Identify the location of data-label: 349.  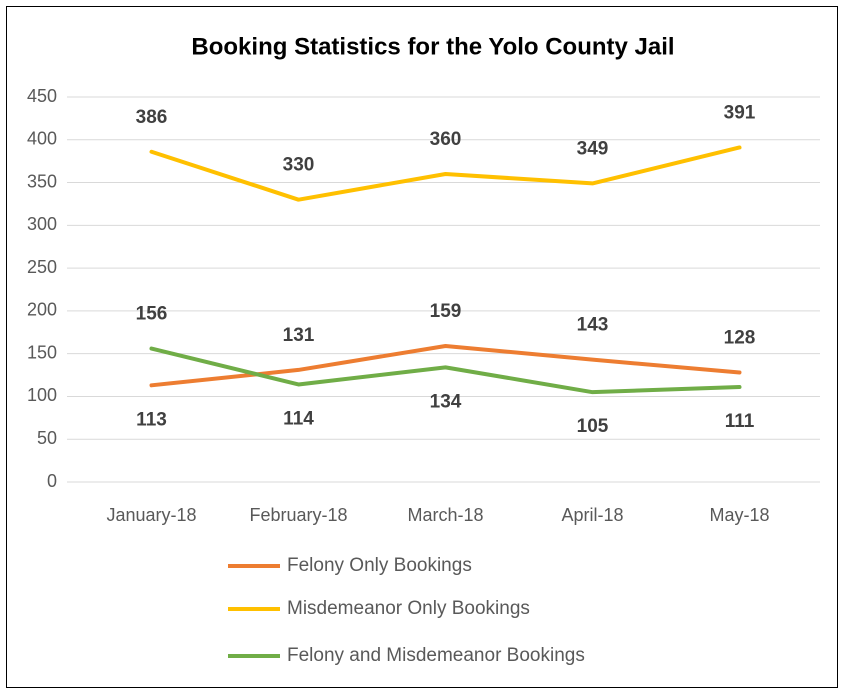
(593, 148).